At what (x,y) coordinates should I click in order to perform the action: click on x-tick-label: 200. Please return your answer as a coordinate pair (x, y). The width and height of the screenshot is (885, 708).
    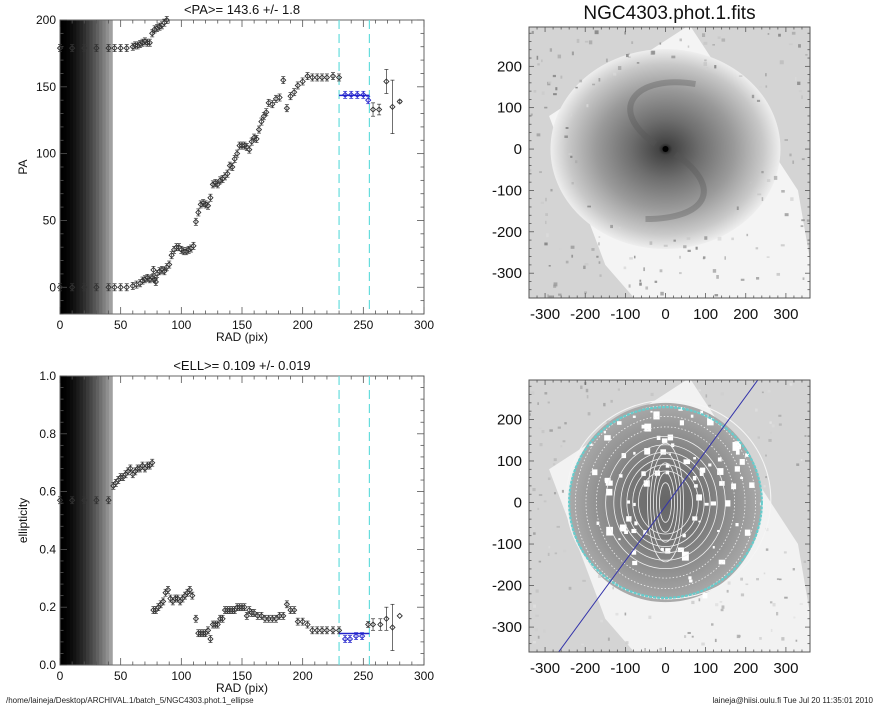
    Looking at the image, I should click on (745, 314).